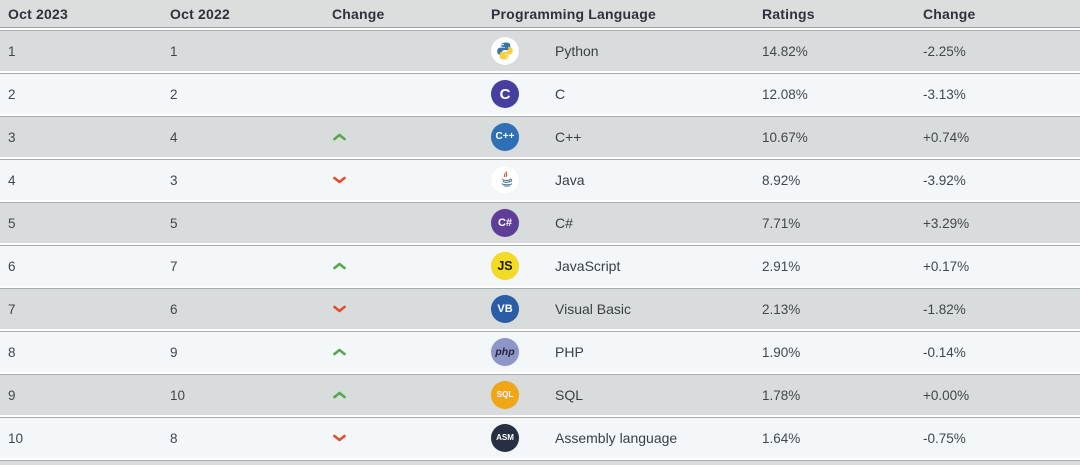 Image resolution: width=1080 pixels, height=465 pixels. Describe the element at coordinates (564, 223) in the screenshot. I see `language-name: C#` at that location.